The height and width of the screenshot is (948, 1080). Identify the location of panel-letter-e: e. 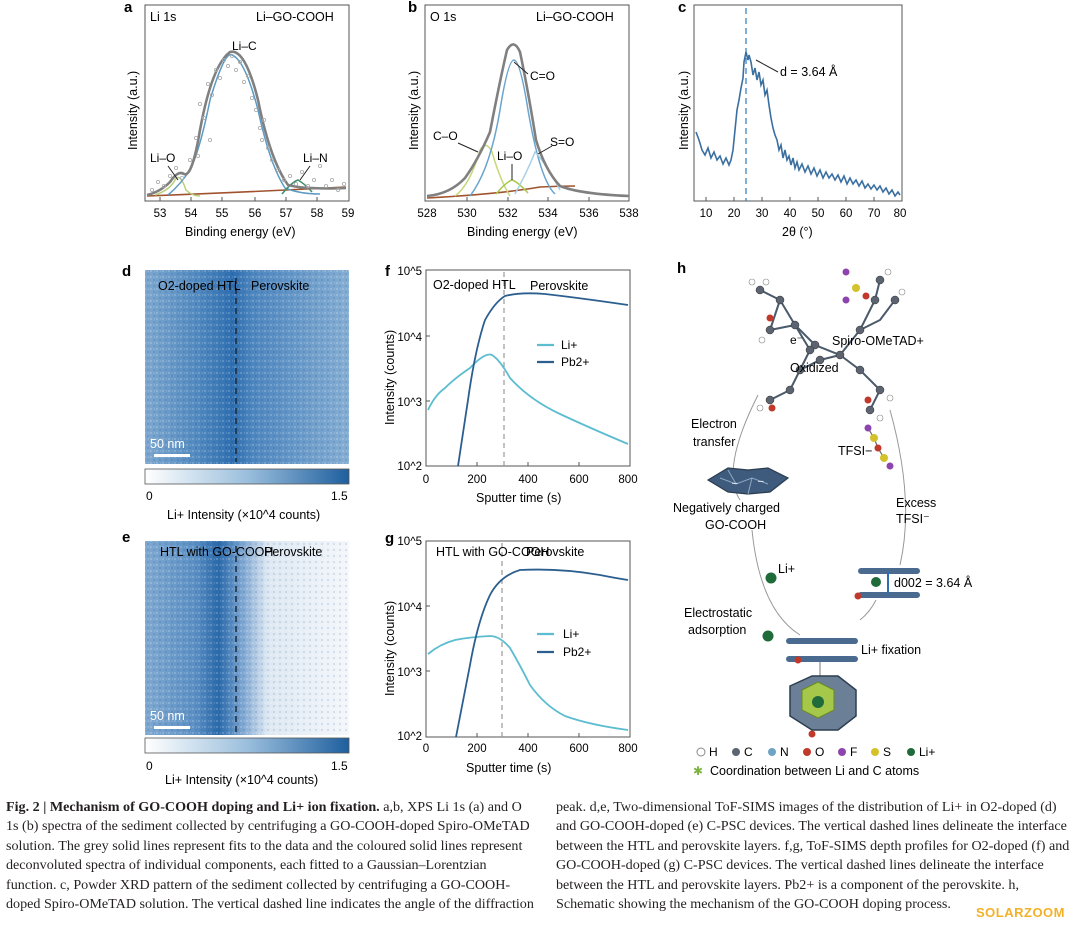
(126, 537).